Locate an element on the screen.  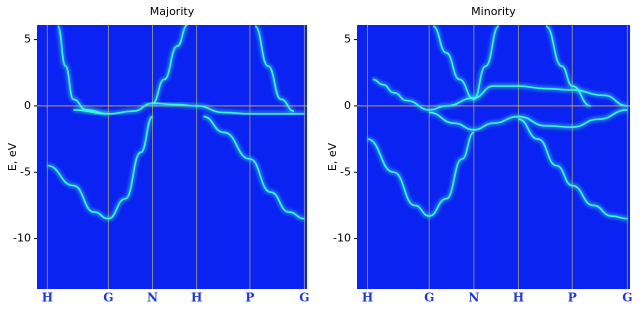
chart-title: Majority is located at coordinates (172, 11).